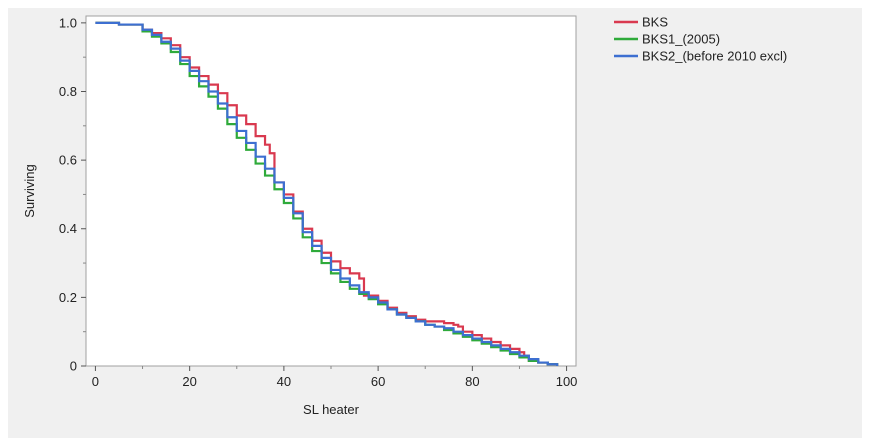 The image size is (870, 445). Describe the element at coordinates (378, 381) in the screenshot. I see `x-tick-label: 60` at that location.